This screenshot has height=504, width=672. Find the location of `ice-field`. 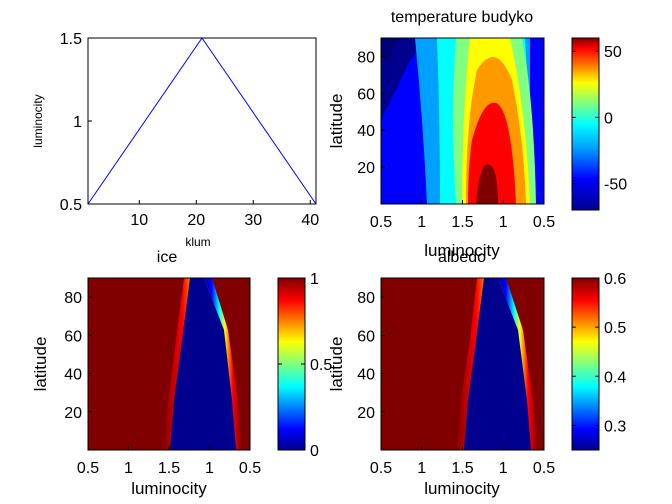

ice-field is located at coordinates (169, 364).